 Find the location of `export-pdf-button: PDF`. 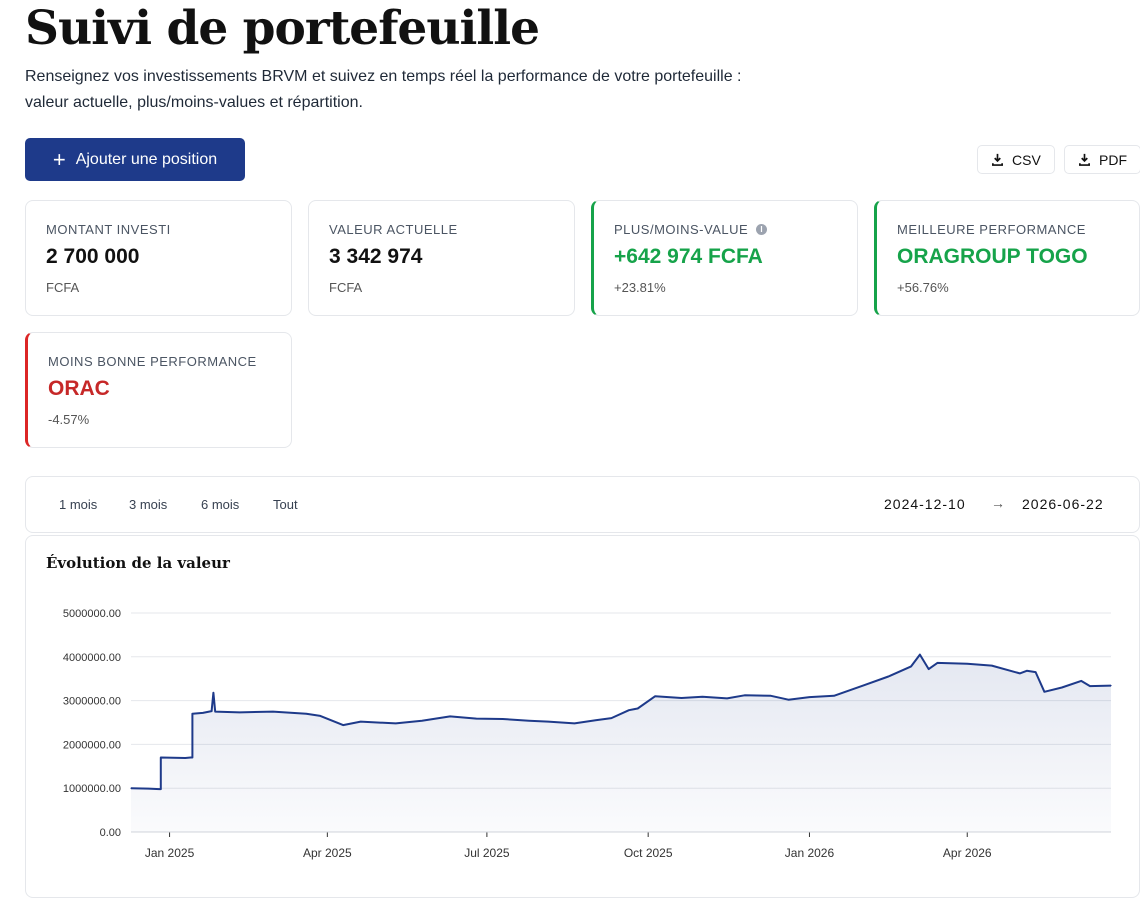

export-pdf-button: PDF is located at coordinates (1102, 159).